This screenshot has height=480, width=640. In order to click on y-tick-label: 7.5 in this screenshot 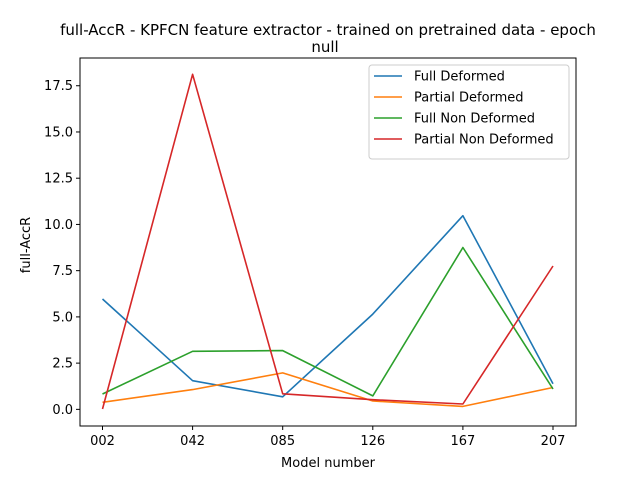, I will do `click(62, 271)`.